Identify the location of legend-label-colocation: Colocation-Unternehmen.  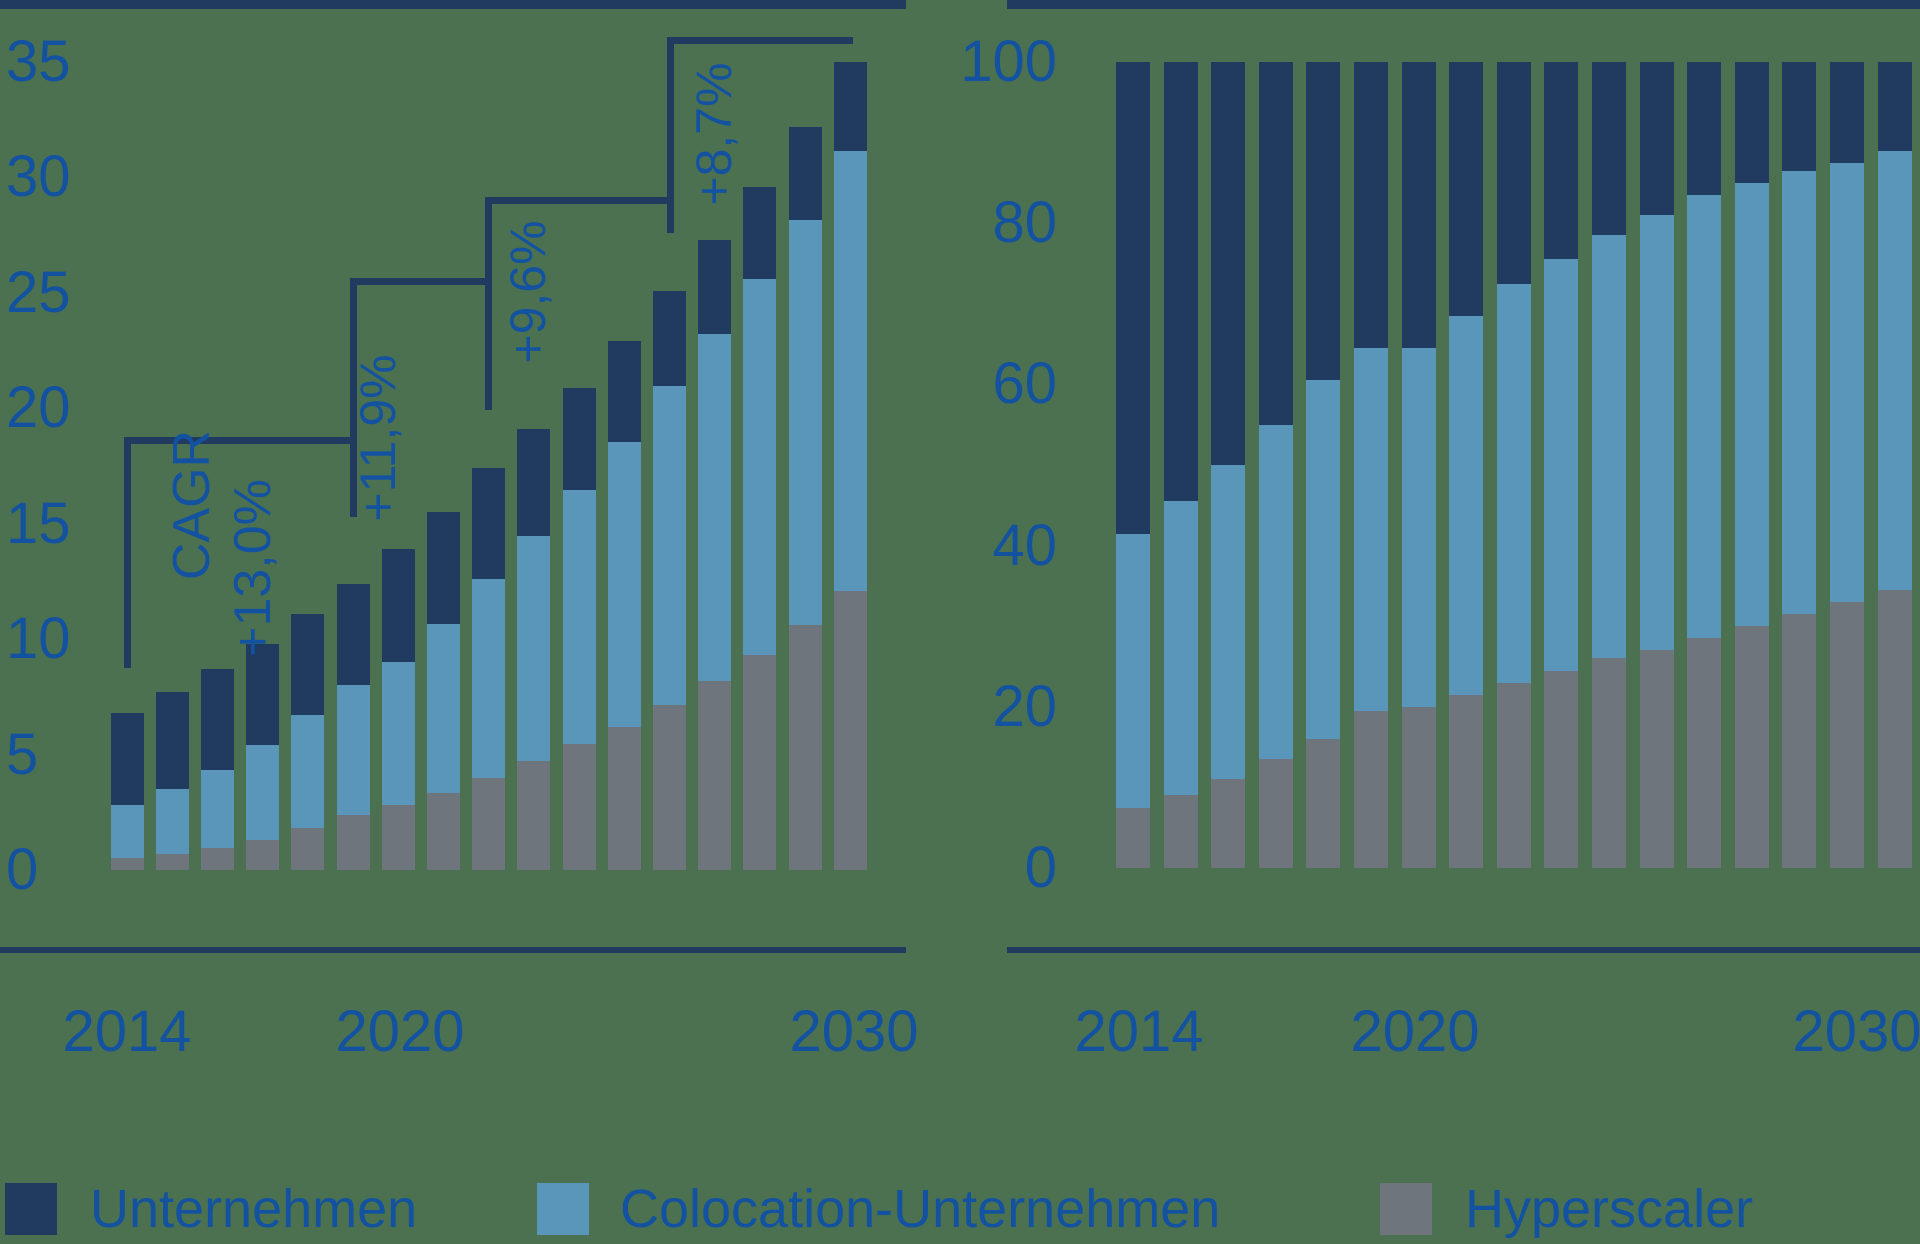
(920, 1209).